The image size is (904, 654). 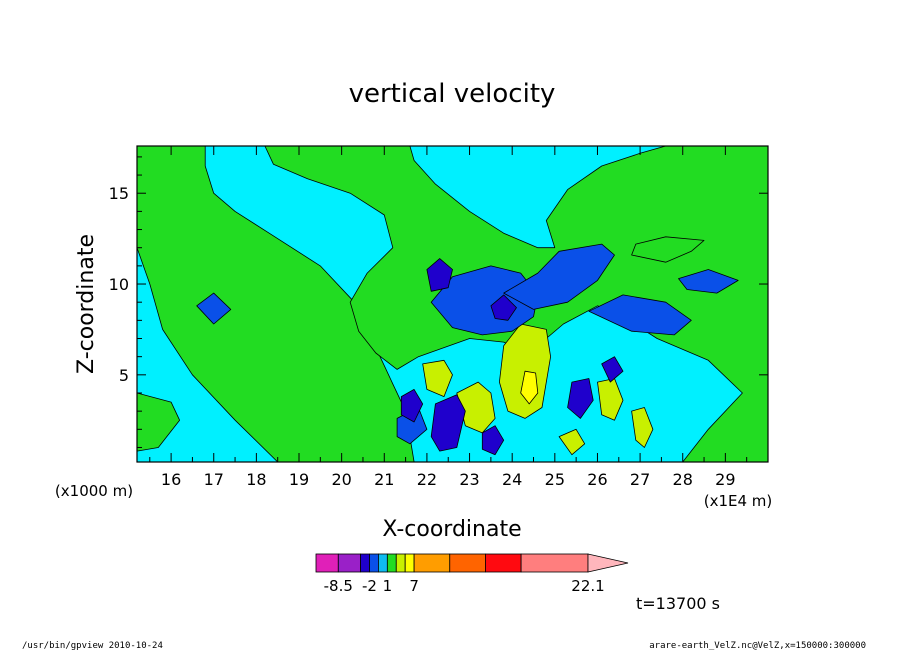 I want to click on x-tick-label-20: 20, so click(x=341, y=479).